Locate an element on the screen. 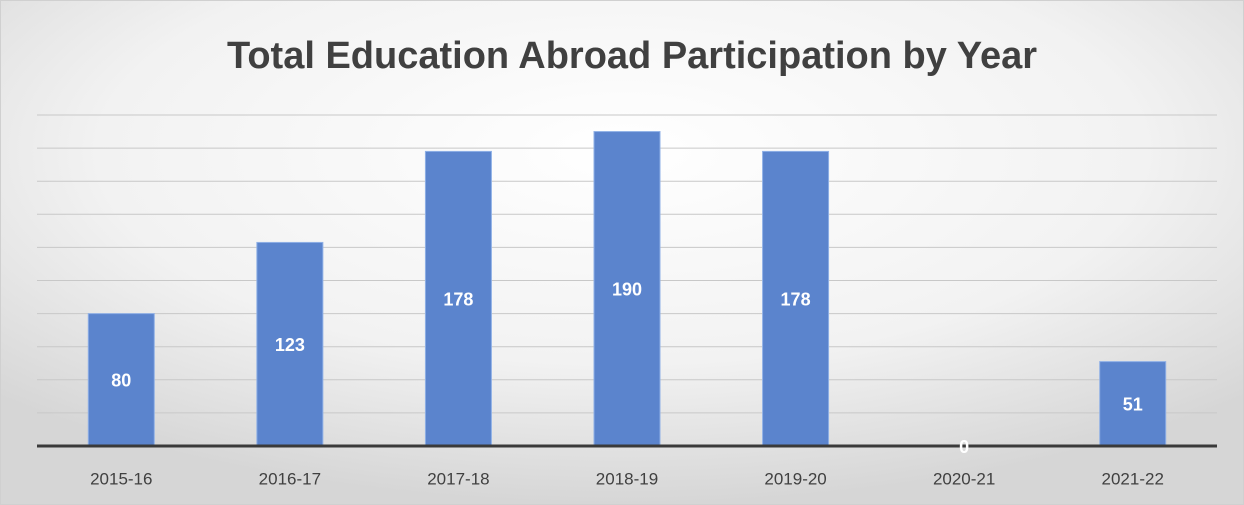 The height and width of the screenshot is (505, 1244). x-tick-label: 2021-22 is located at coordinates (1133, 478).